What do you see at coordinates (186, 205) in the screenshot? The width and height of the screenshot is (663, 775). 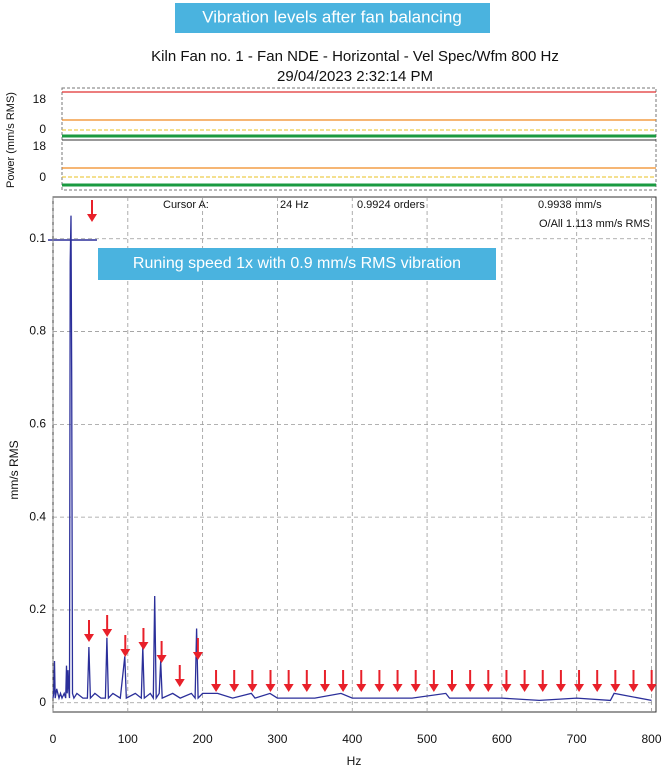 I see `cursor-label: Cursor A:` at bounding box center [186, 205].